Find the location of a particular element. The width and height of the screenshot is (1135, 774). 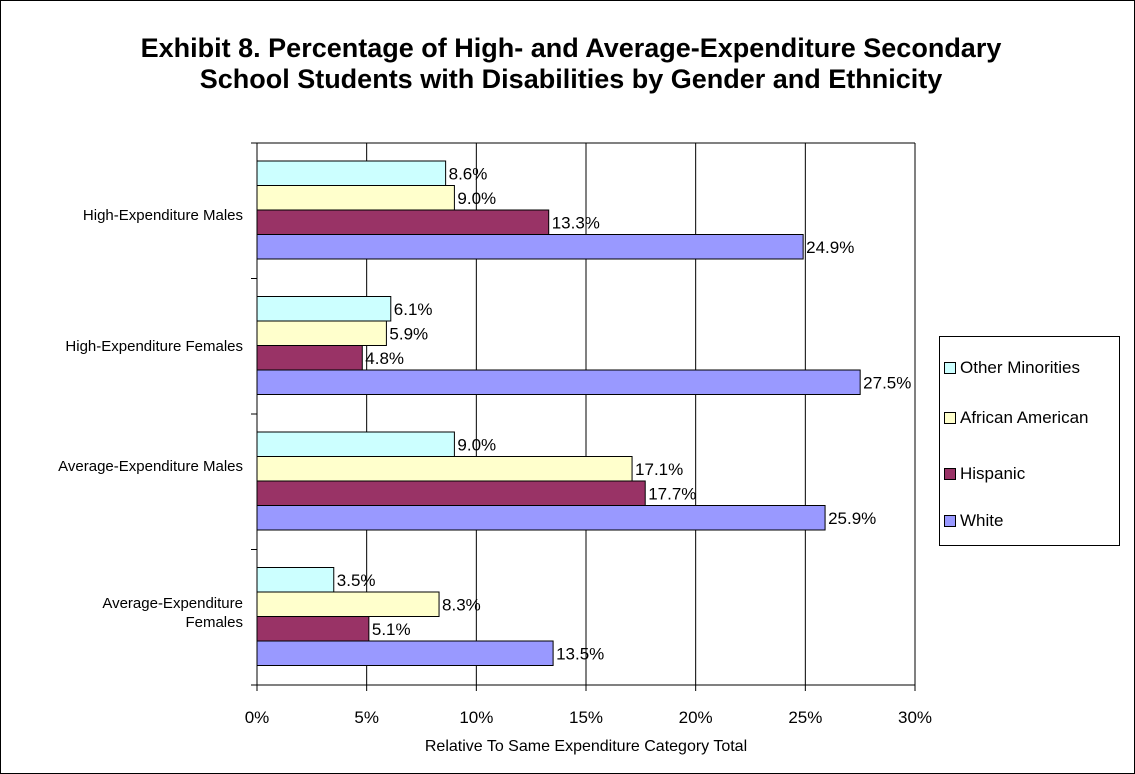

legend-swatch-white is located at coordinates (950, 521).